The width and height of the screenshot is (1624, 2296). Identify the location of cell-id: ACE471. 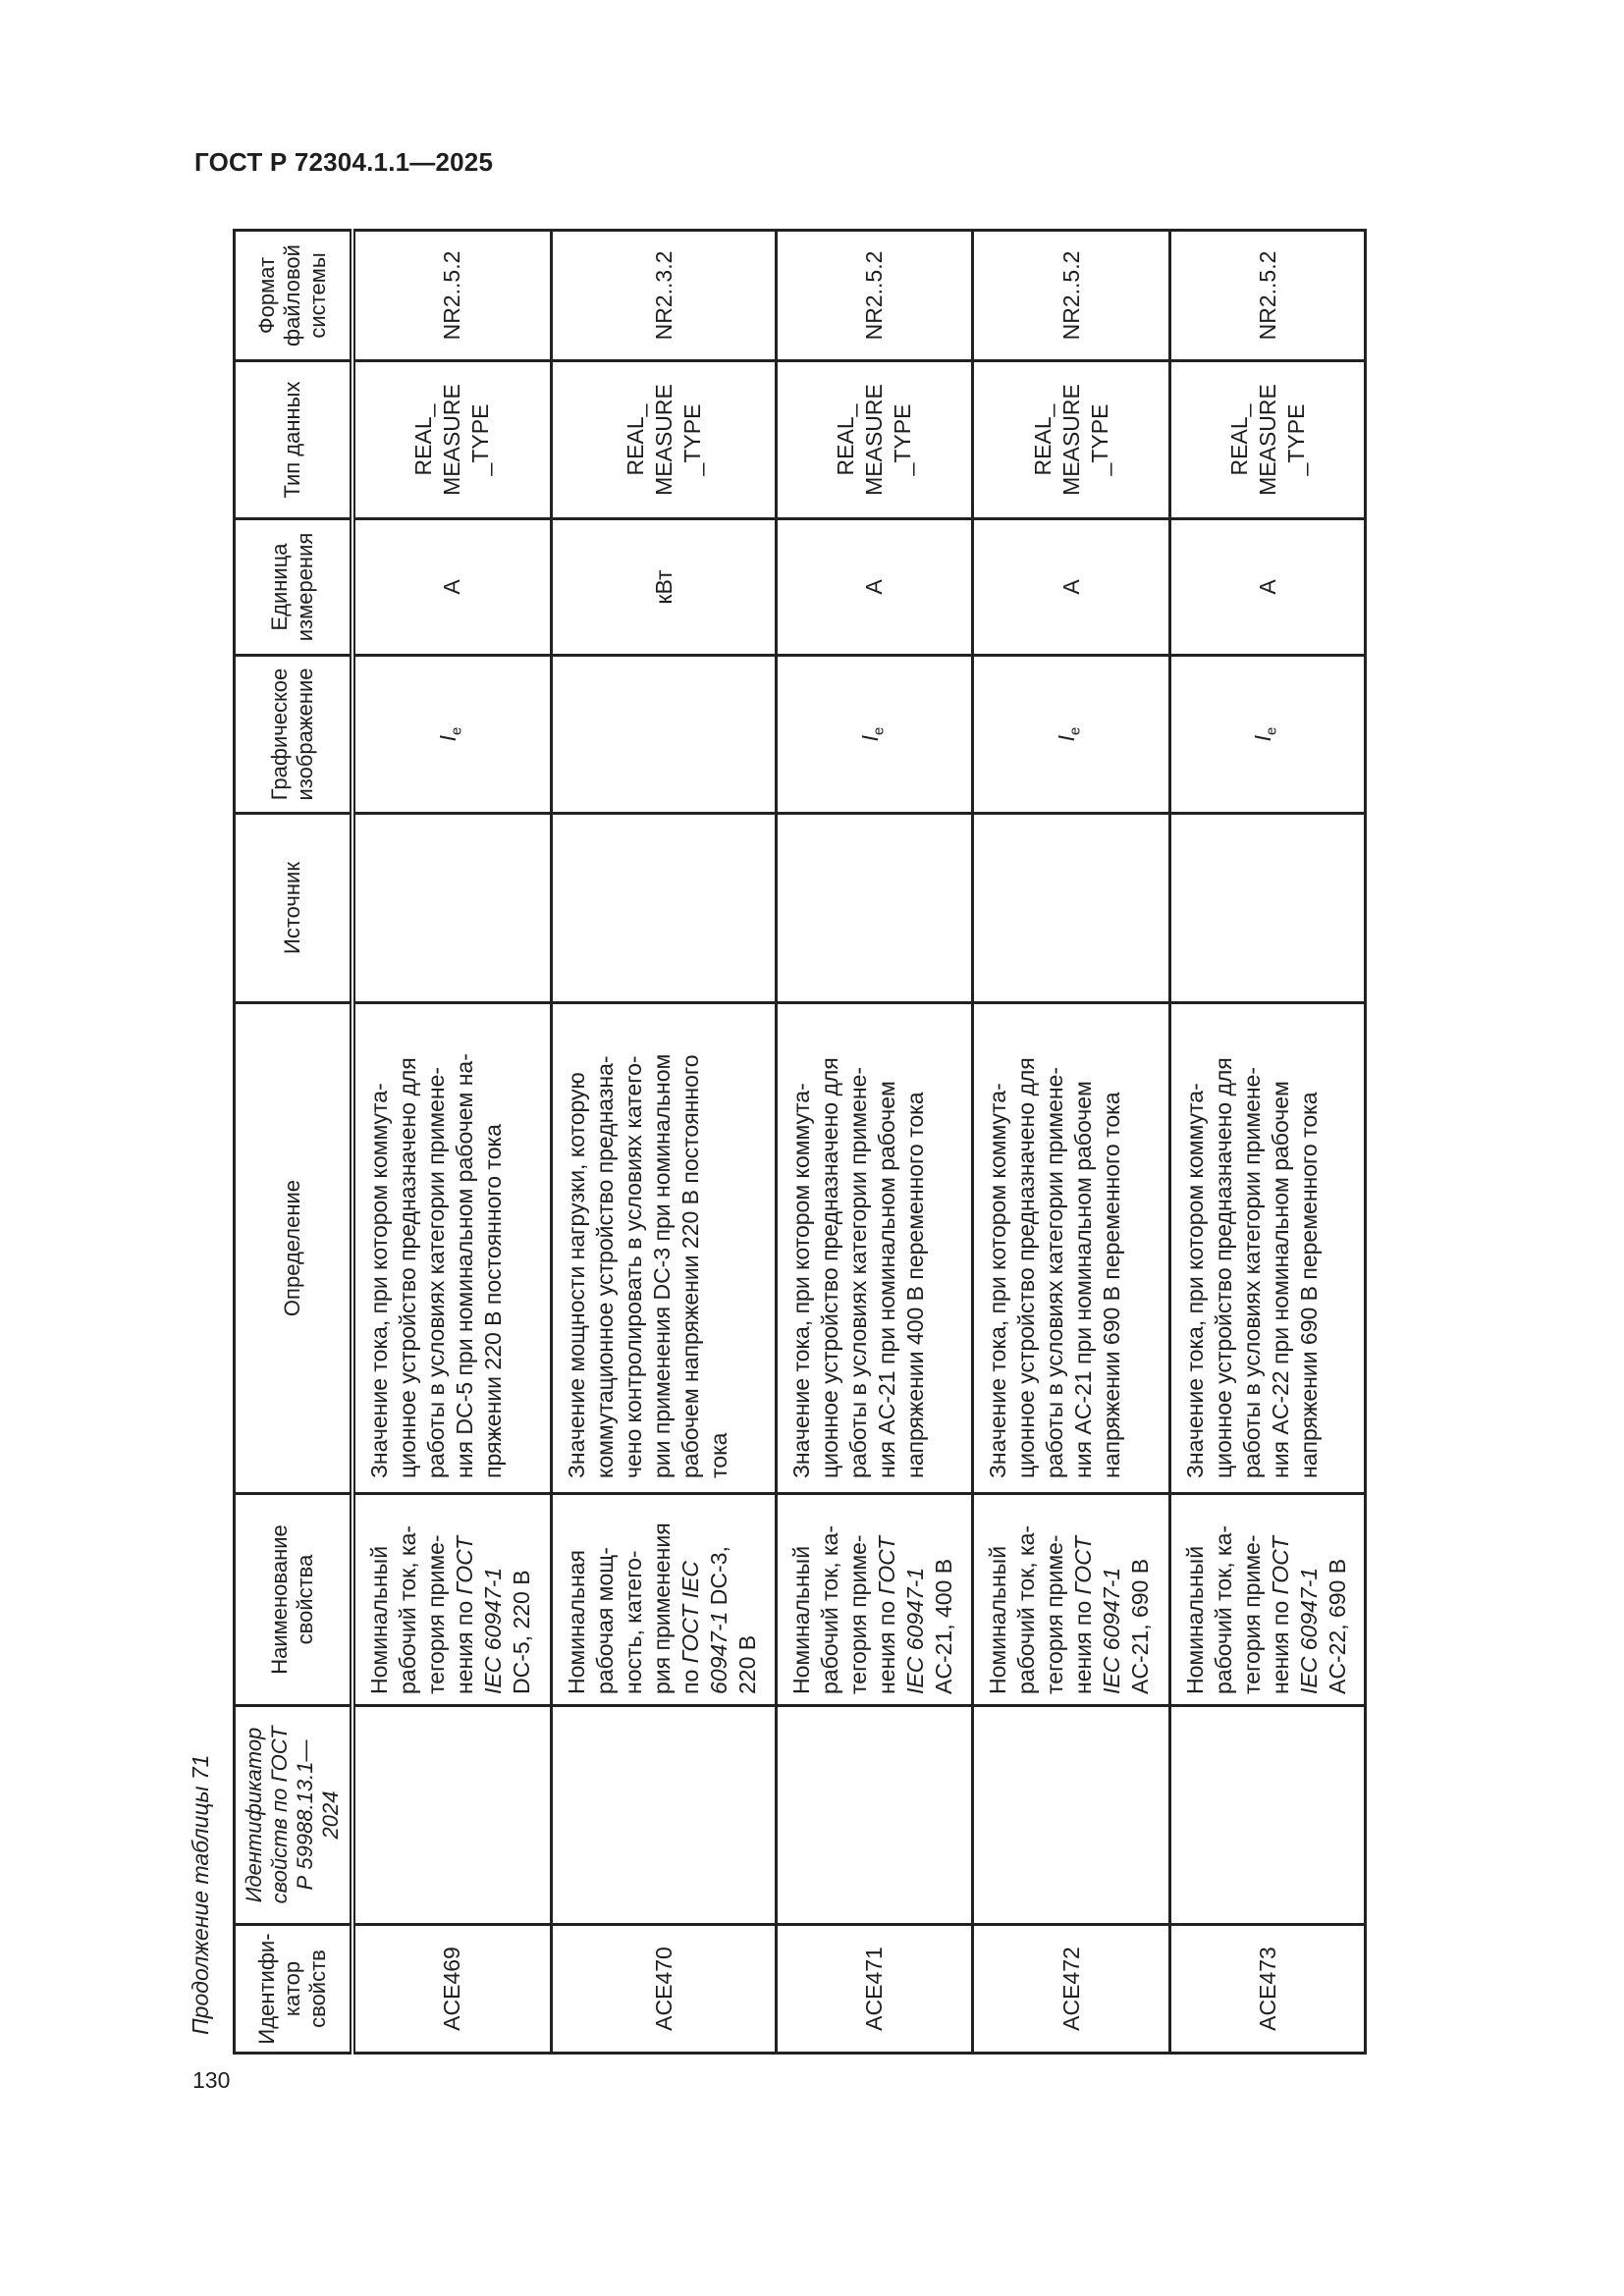
(874, 1989).